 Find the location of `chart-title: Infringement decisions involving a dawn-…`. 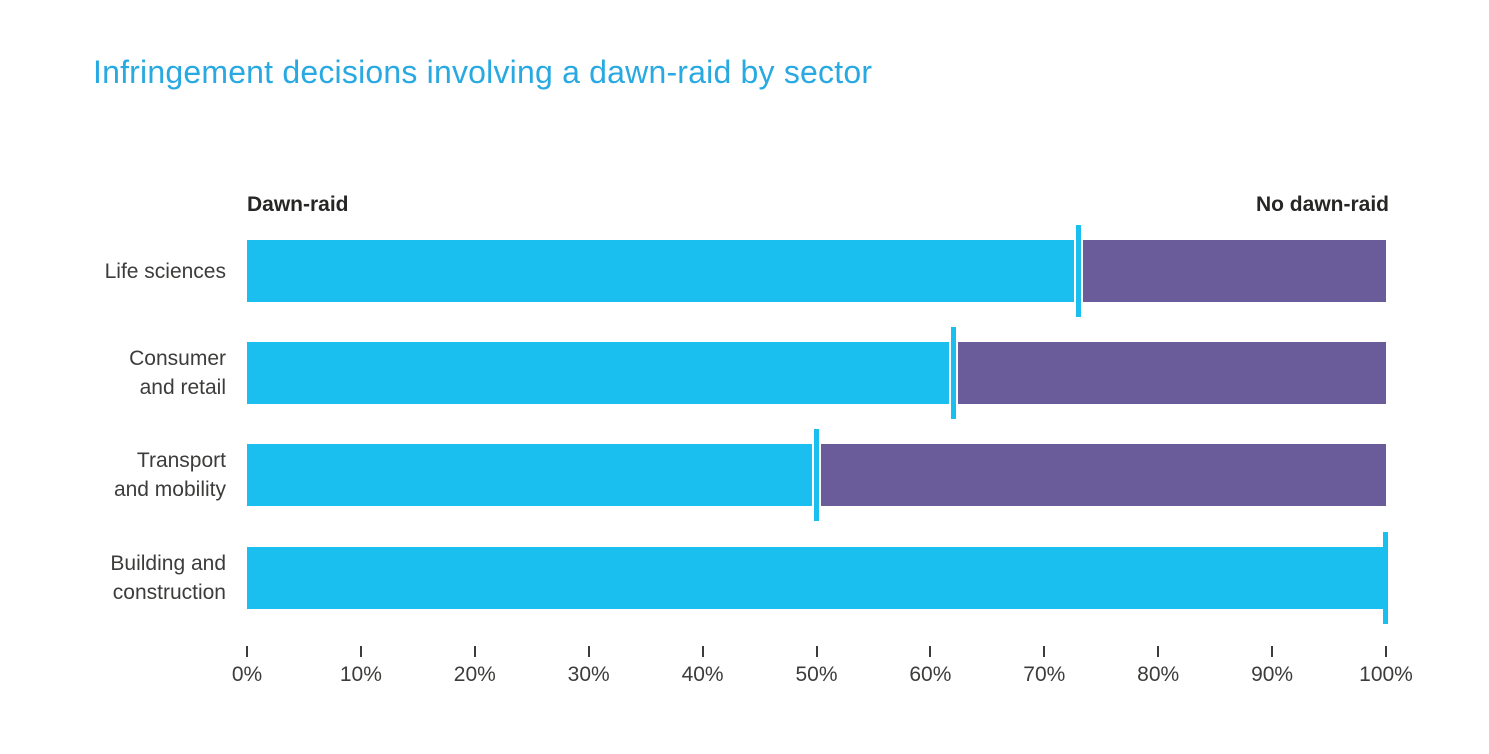

chart-title: Infringement decisions involving a dawn-… is located at coordinates (483, 72).